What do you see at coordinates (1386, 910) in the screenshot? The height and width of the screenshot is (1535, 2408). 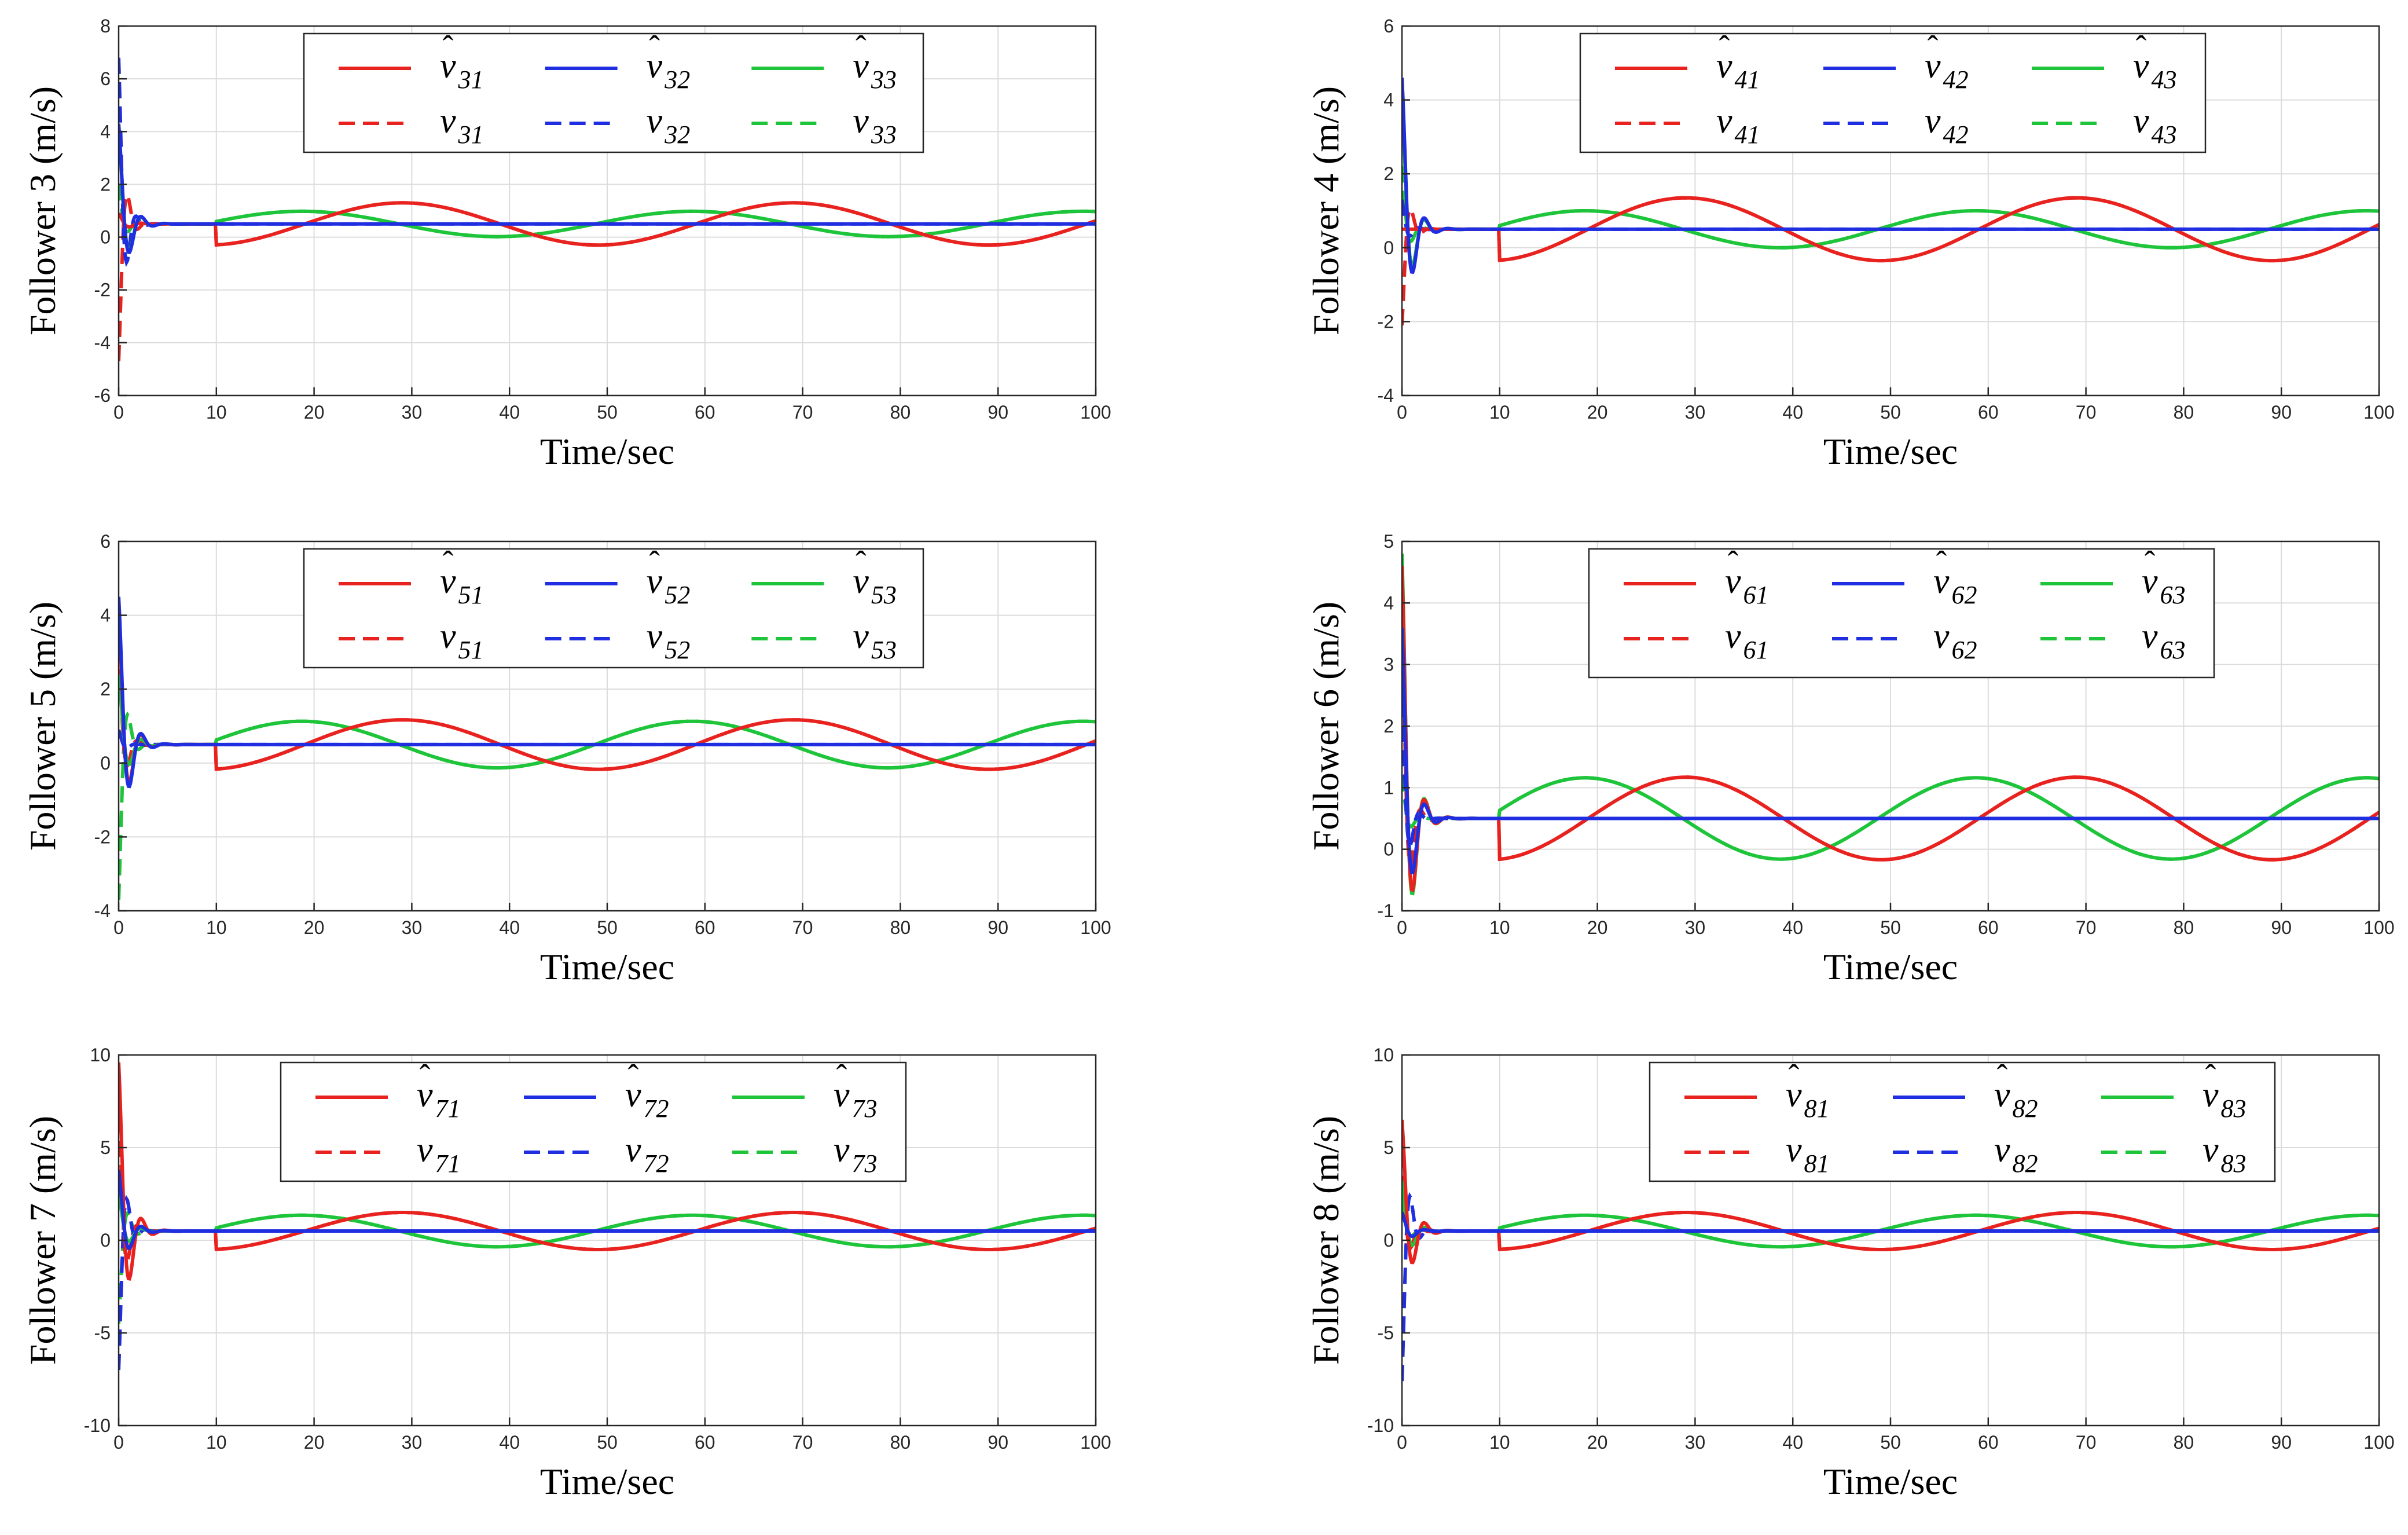 I see `y-tick-label: -1` at bounding box center [1386, 910].